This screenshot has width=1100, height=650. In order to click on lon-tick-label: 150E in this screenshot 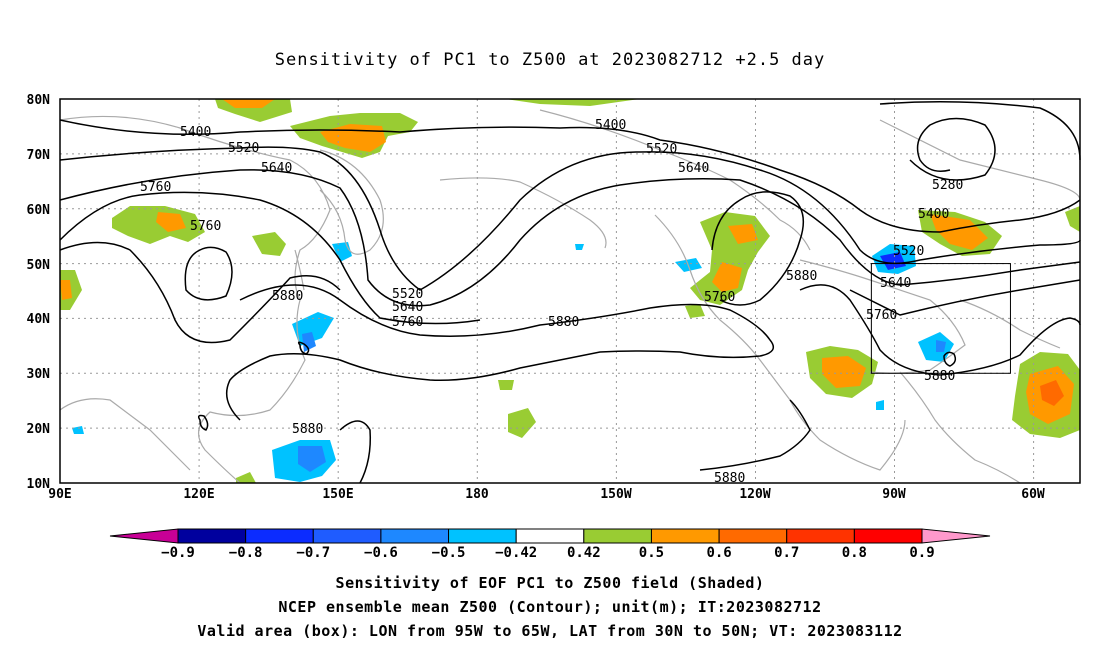, I will do `click(337, 494)`.